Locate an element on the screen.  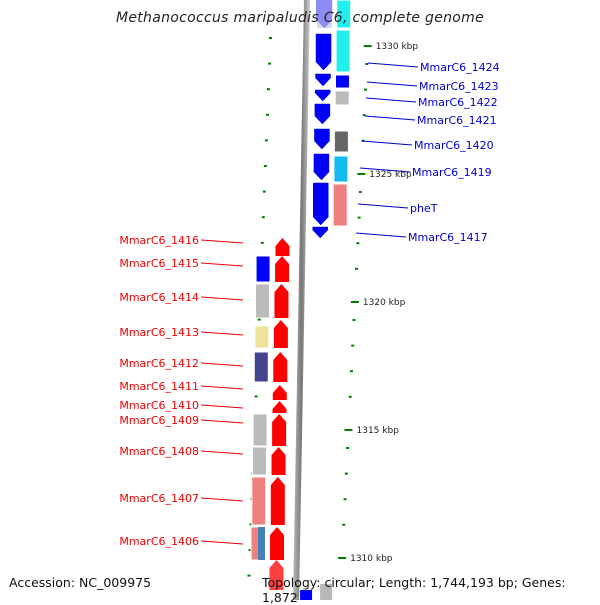
gene-label: MmarC6_1406 is located at coordinates (159, 541).